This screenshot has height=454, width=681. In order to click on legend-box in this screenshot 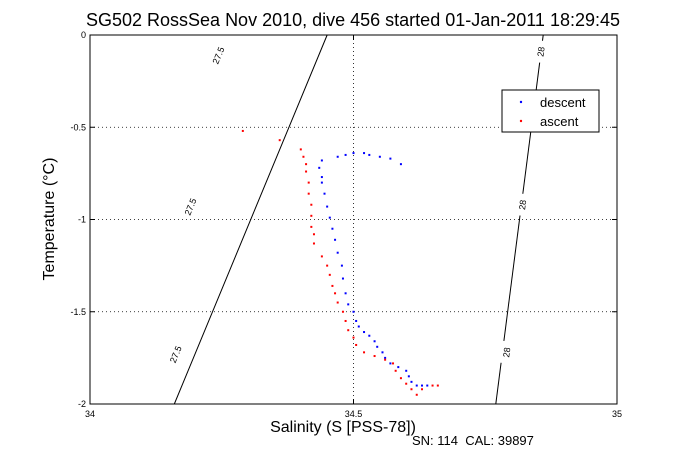, I will do `click(550, 111)`.